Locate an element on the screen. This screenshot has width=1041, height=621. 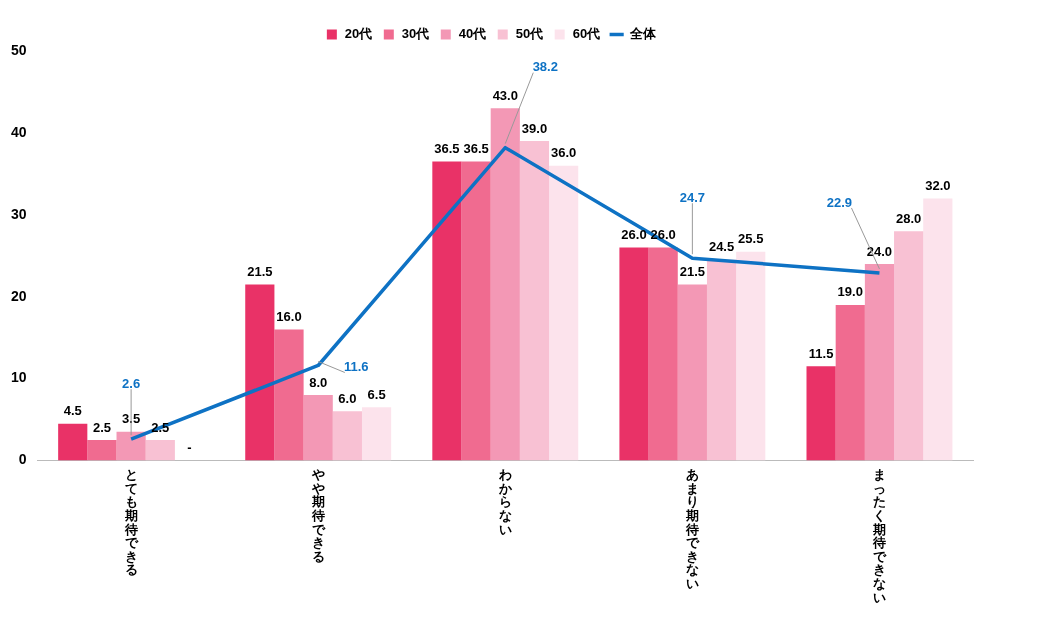
data-label: 6.0 is located at coordinates (347, 398).